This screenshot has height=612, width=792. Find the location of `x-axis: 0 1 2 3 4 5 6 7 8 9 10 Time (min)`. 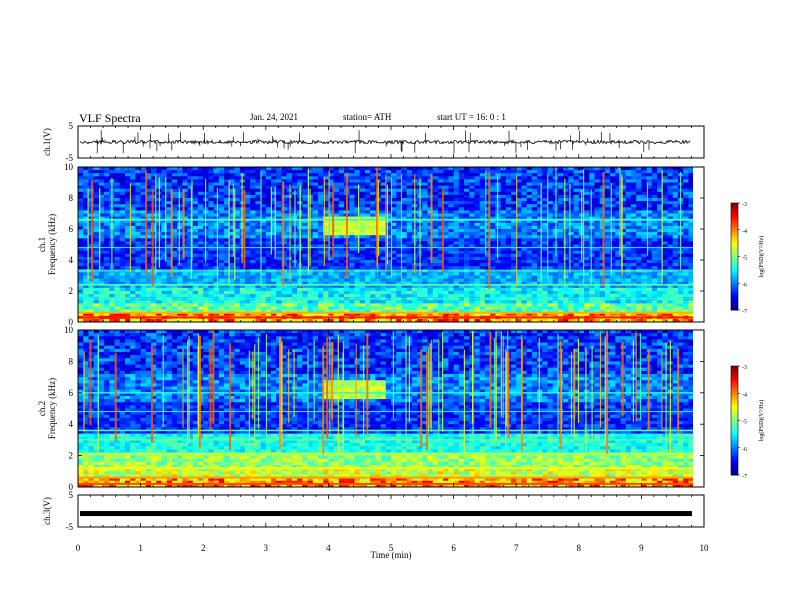

x-axis: 0 1 2 3 4 5 6 7 8 9 10 Time (min) is located at coordinates (392, 551).